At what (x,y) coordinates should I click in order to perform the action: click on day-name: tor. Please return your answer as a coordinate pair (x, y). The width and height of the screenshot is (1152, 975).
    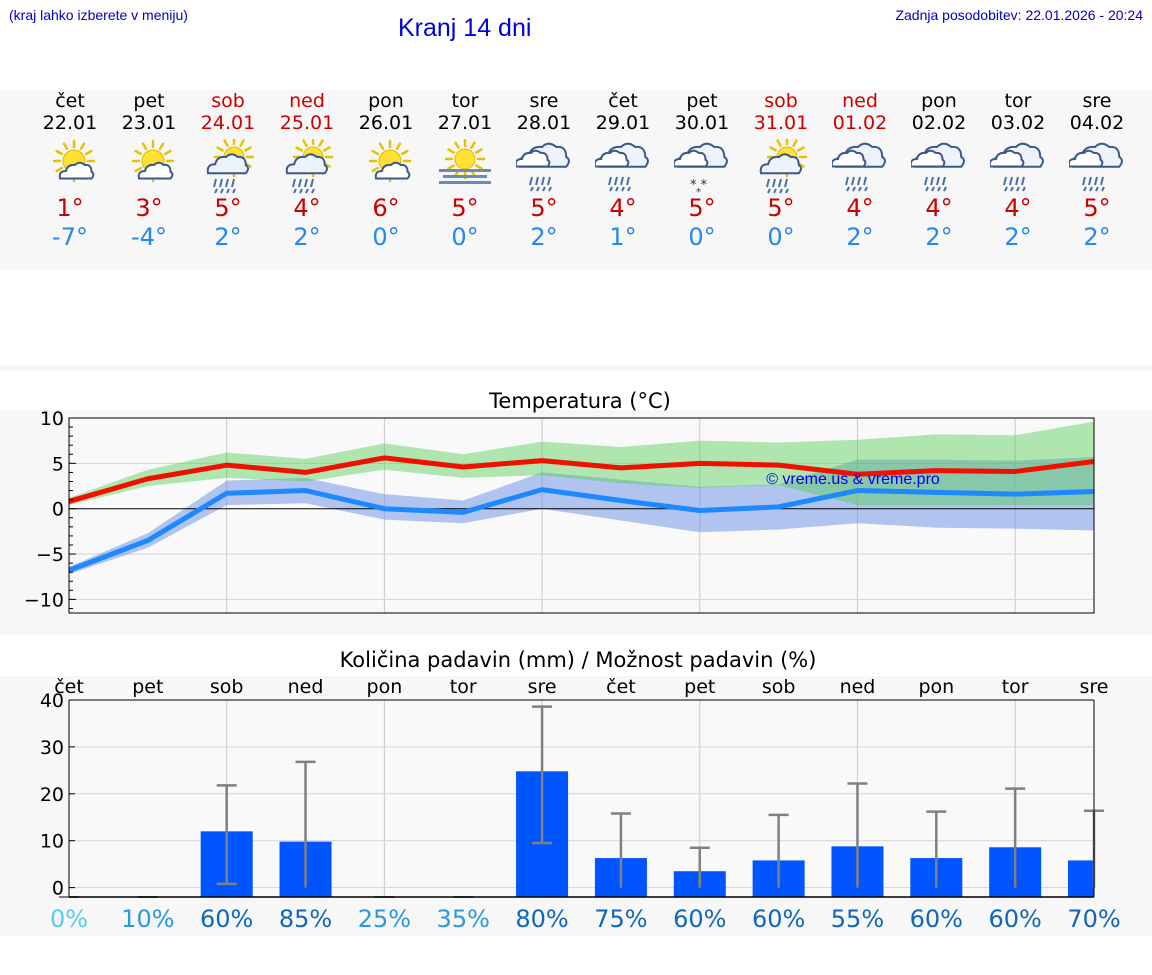
    Looking at the image, I should click on (465, 101).